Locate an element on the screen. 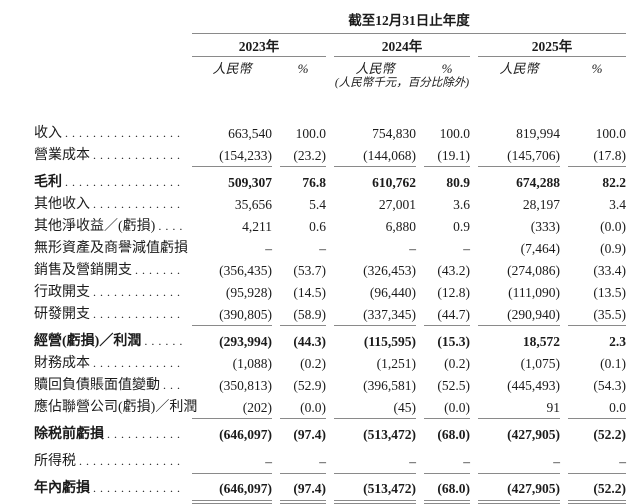  table-row: 所得税 – – – – – – is located at coordinates (330, 459).